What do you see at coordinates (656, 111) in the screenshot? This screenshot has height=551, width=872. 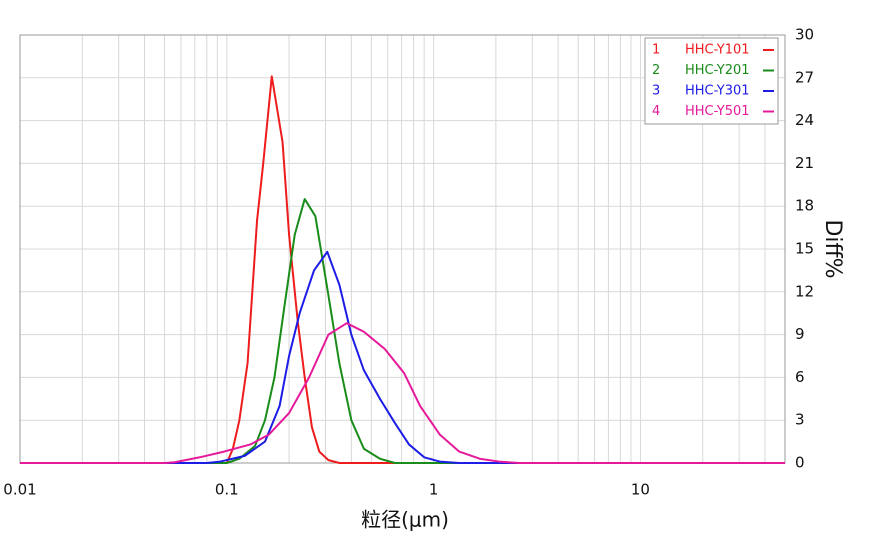 I see `legend-number: 4` at bounding box center [656, 111].